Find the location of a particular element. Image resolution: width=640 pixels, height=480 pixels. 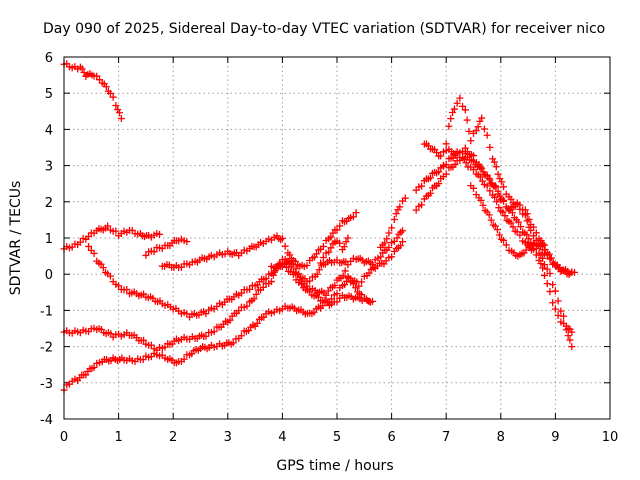

series-track-b is located at coordinates (112, 237).